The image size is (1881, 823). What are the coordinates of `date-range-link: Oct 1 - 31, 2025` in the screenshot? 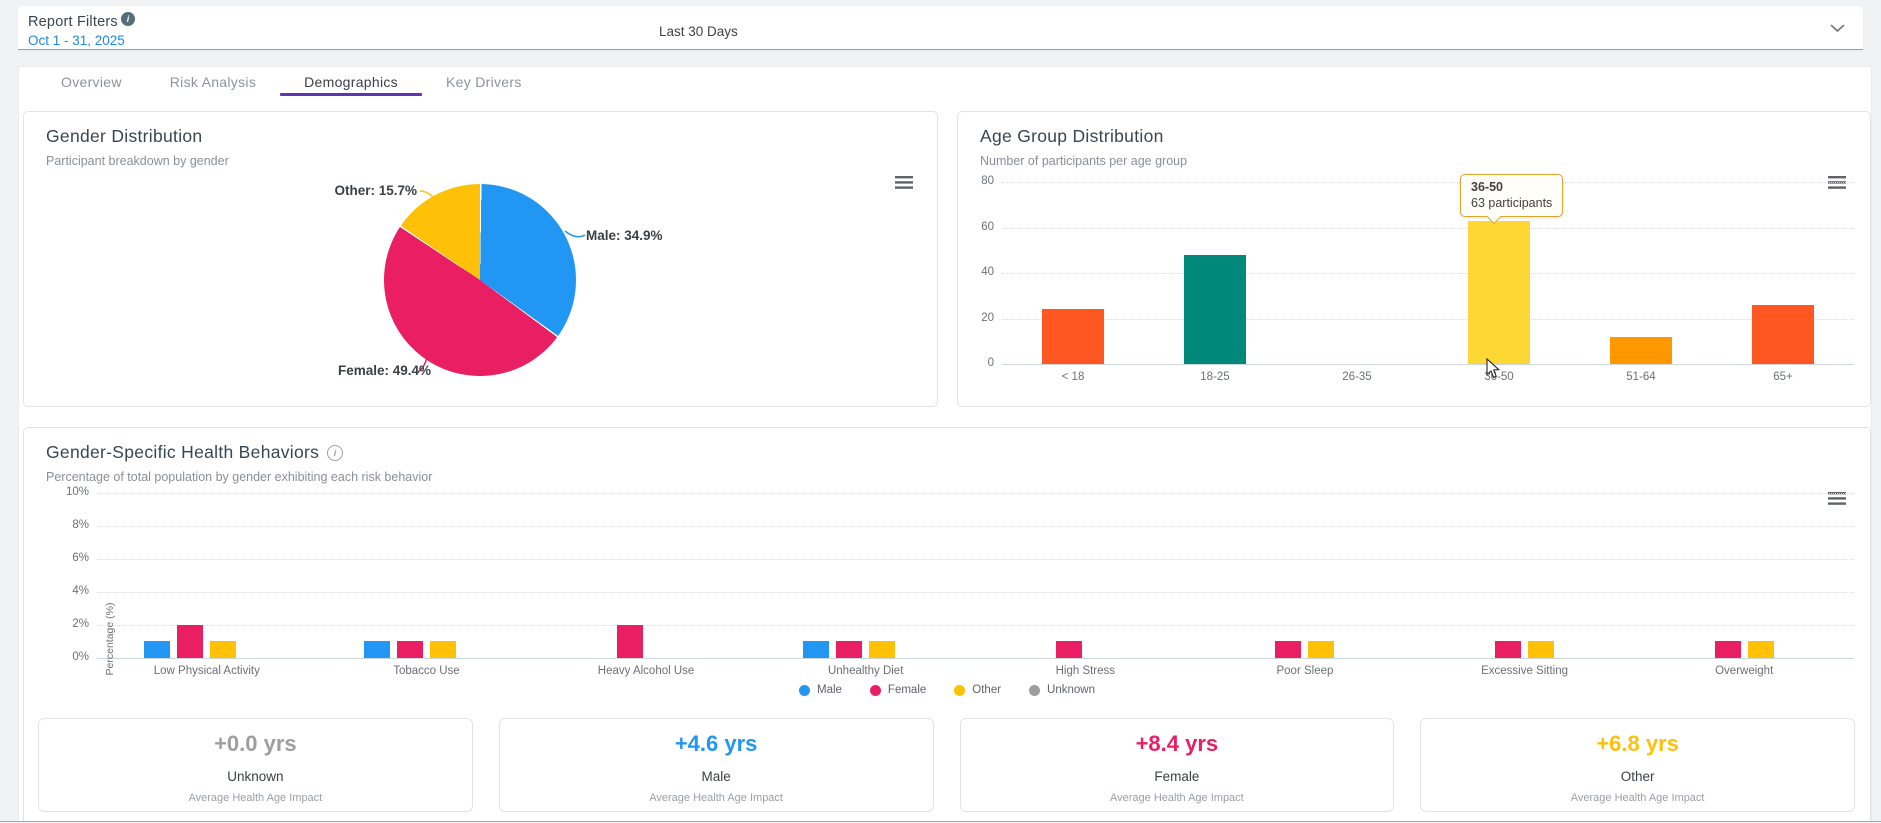 It's located at (76, 40).